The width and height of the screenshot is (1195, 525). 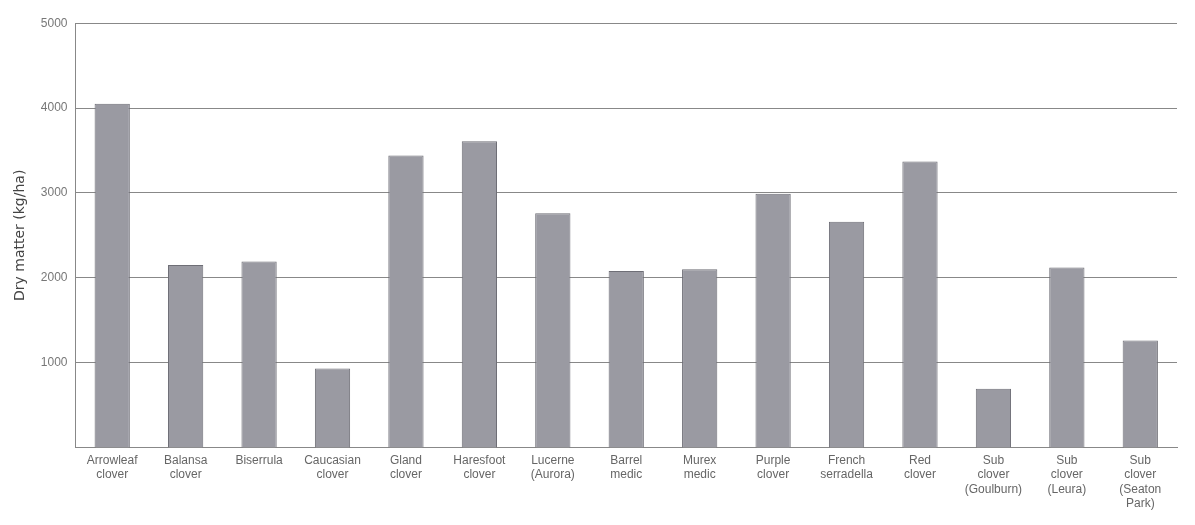 I want to click on y-tick-label: 5000, so click(x=54, y=22).